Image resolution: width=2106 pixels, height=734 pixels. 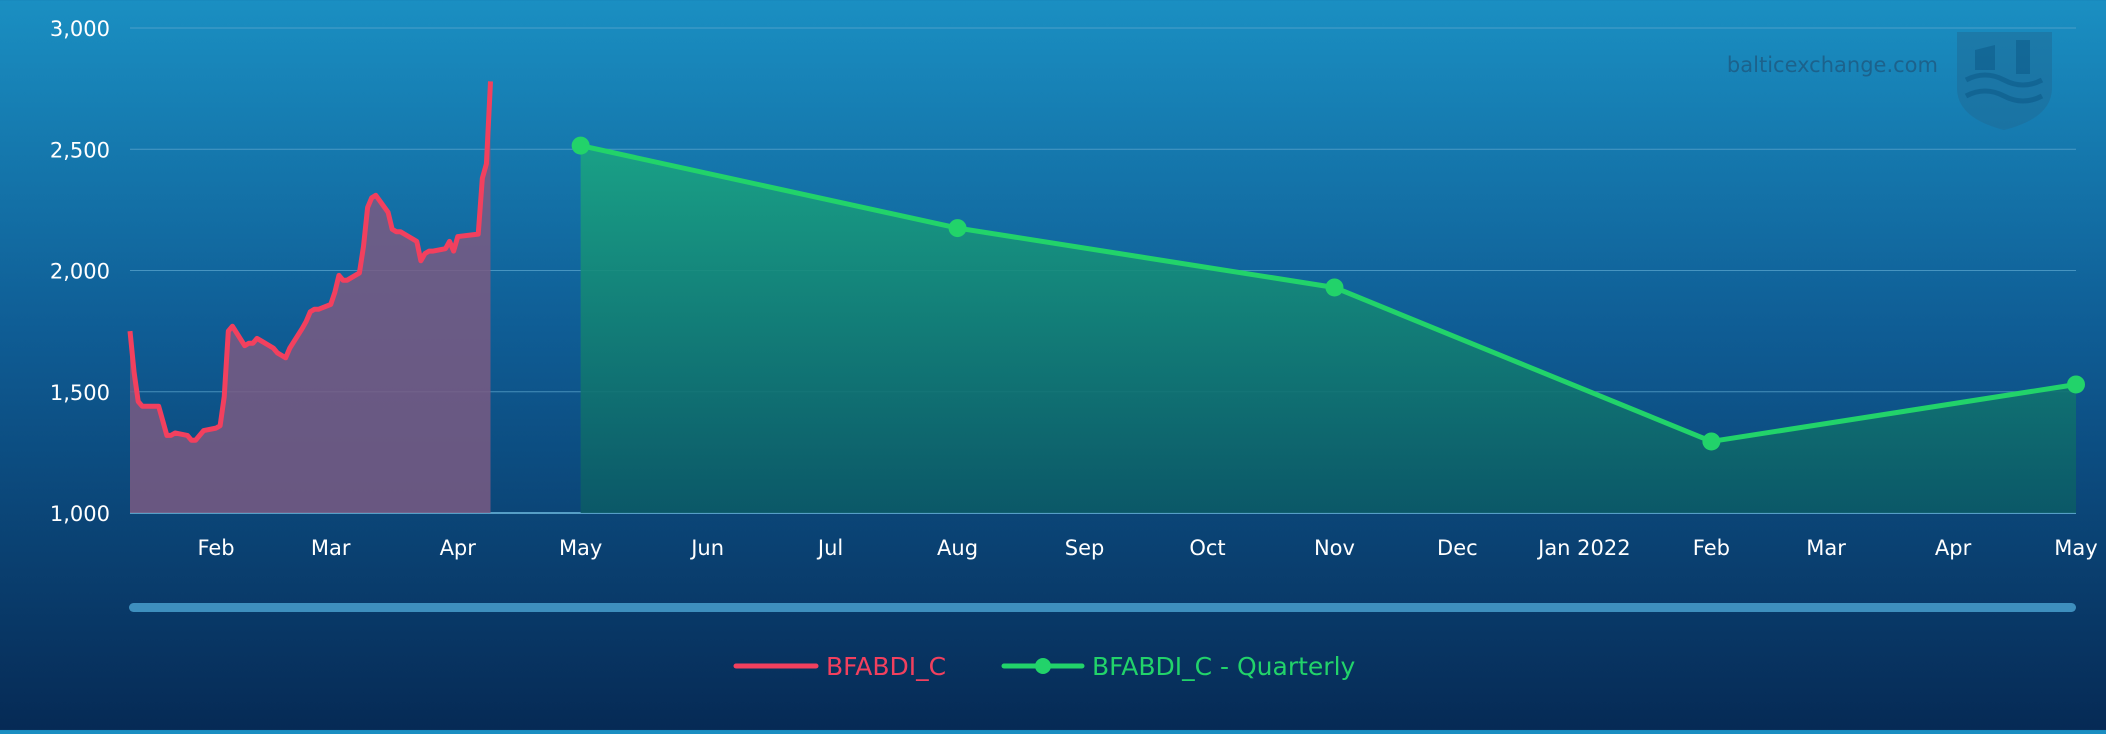 I want to click on legend-label-daily: BFABDI_C, so click(x=886, y=666).